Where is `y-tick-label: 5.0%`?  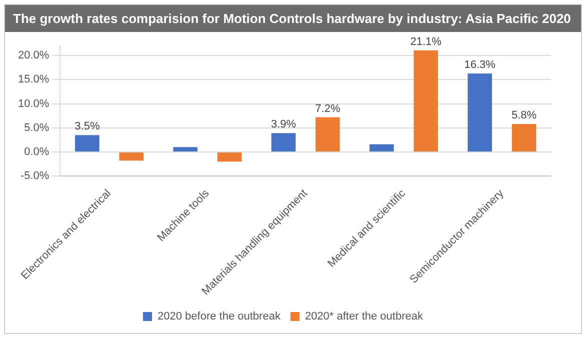
y-tick-label: 5.0% is located at coordinates (37, 128).